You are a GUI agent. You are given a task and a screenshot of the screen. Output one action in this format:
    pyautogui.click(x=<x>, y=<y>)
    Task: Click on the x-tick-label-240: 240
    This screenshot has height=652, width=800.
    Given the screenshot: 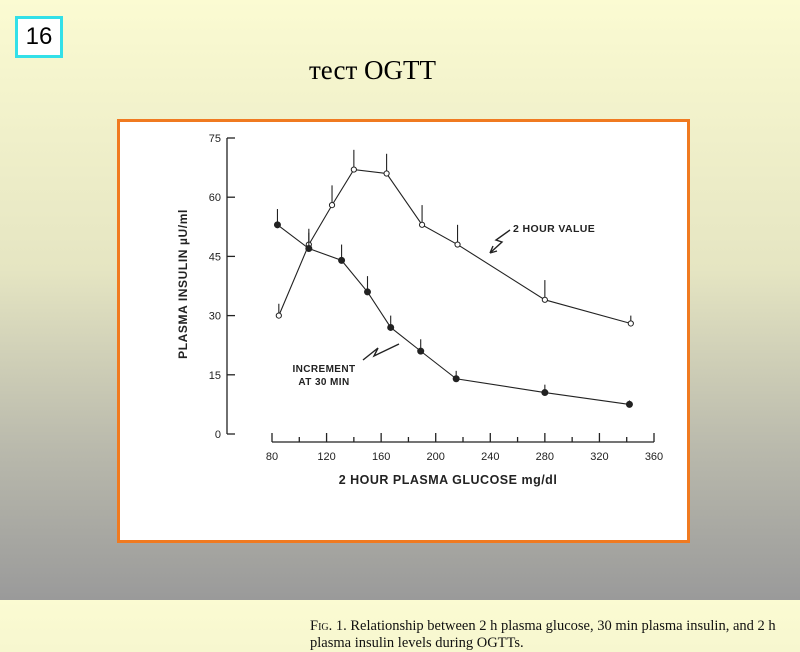 What is the action you would take?
    pyautogui.click(x=490, y=457)
    